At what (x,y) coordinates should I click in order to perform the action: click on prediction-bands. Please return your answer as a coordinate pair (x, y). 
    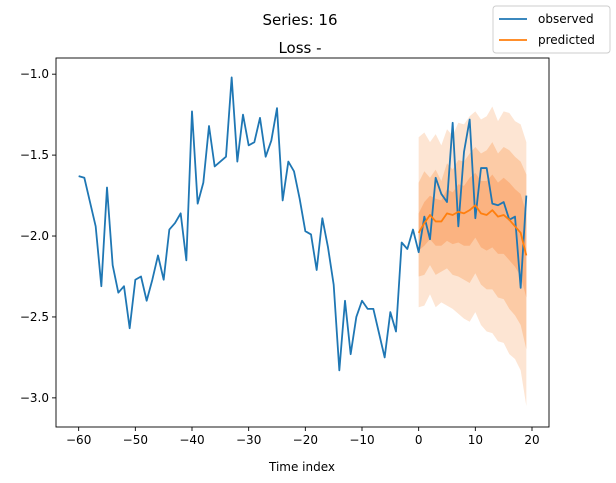
    Looking at the image, I should click on (472, 256).